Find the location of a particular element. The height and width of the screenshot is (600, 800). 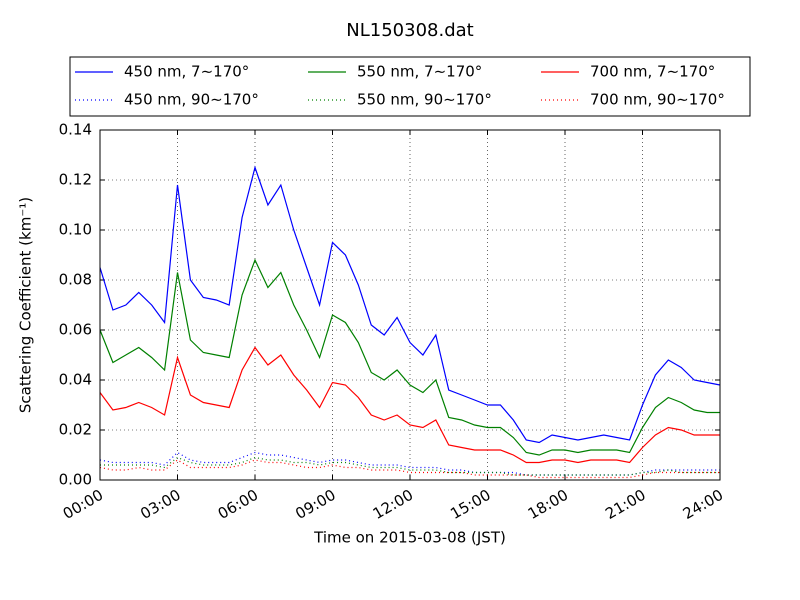

legend-label: 700 nm, 90∼170° is located at coordinates (657, 100).